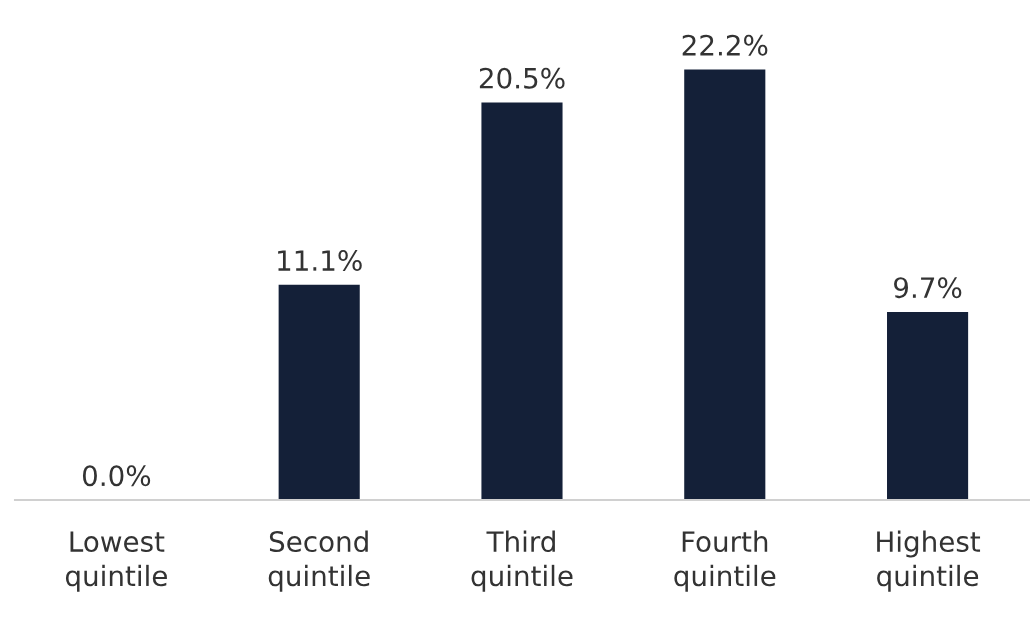 The image size is (1030, 630). I want to click on x-tick-label: Third quintile, so click(522, 561).